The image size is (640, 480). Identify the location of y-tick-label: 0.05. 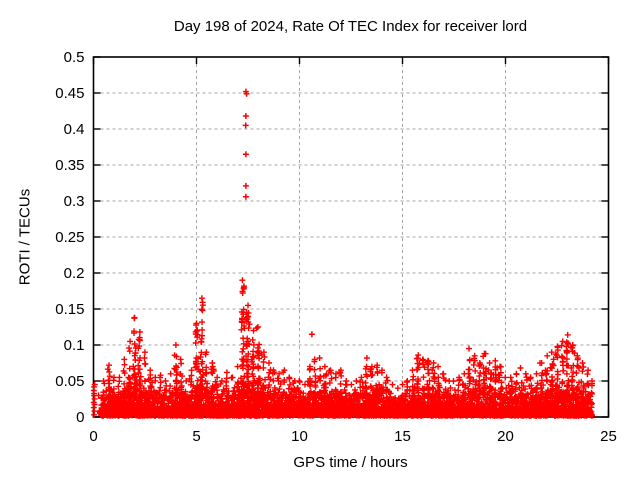
(69, 381).